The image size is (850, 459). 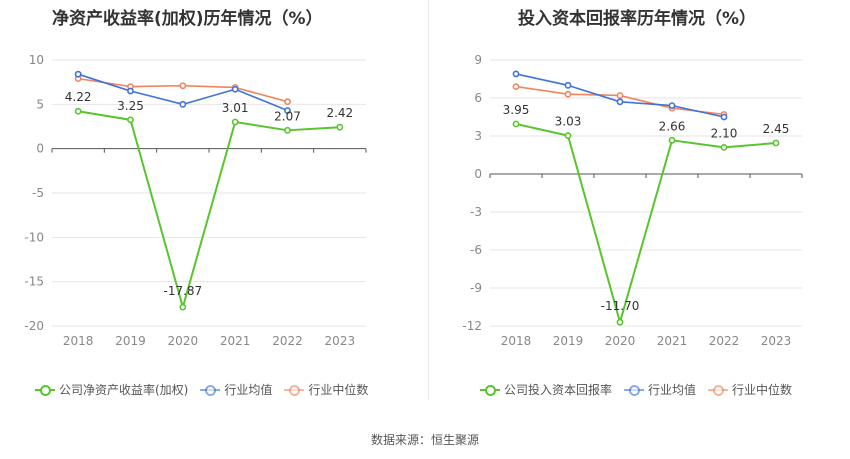 I want to click on y-tick-label: -20, so click(x=34, y=326).